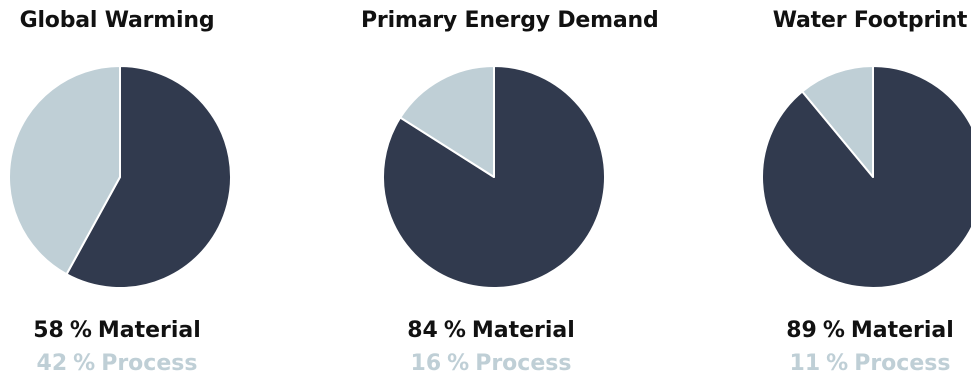  What do you see at coordinates (117, 20) in the screenshot?
I see `chart-title: Global Warming` at bounding box center [117, 20].